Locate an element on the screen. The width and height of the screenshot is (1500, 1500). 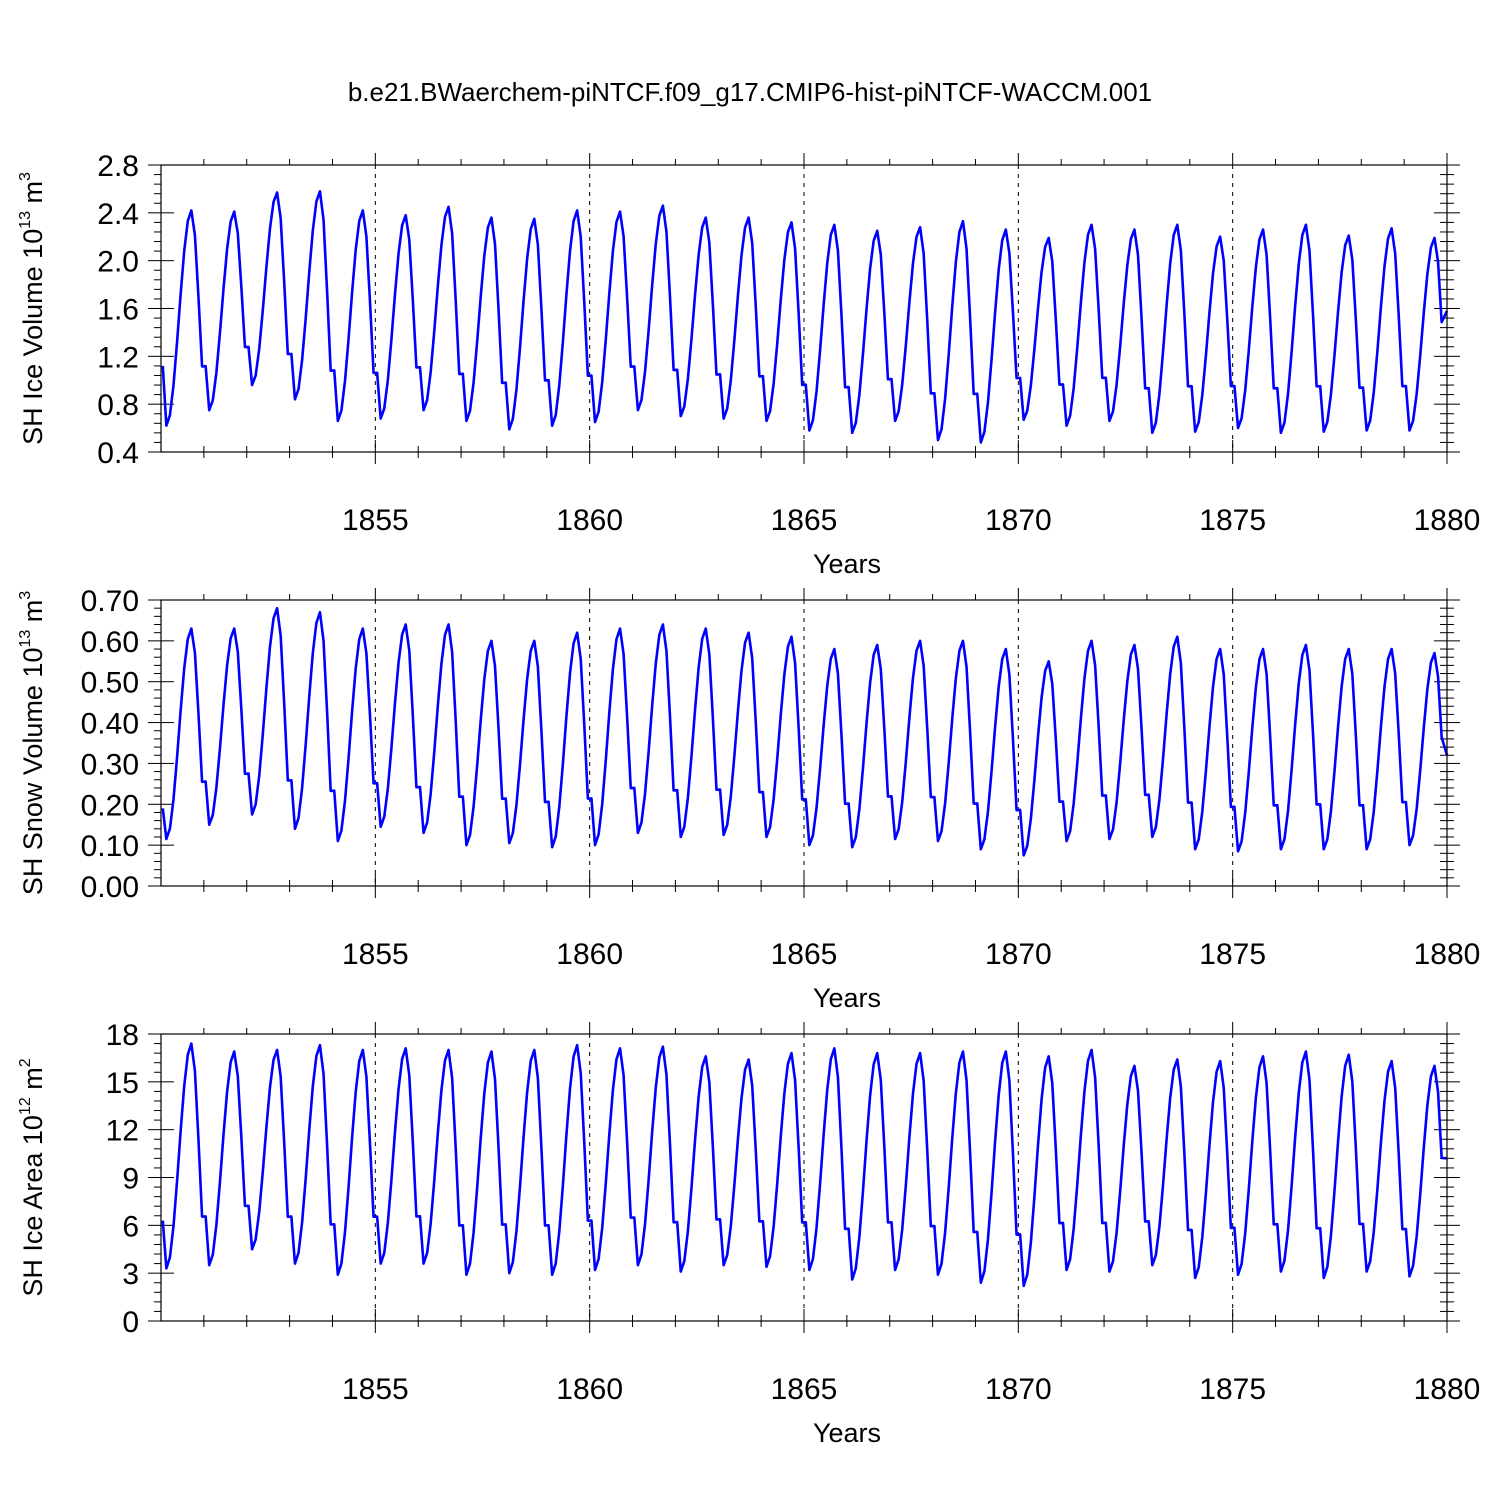
y-axis-label-exponent: 12 is located at coordinates (25, 1106).